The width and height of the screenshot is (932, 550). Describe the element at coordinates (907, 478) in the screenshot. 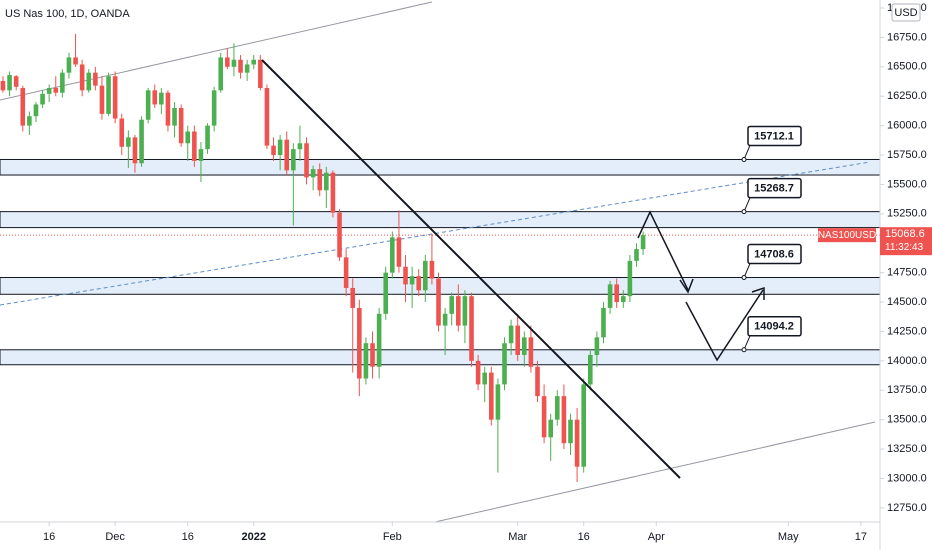

I see `y-tick-label: 13000.0` at that location.